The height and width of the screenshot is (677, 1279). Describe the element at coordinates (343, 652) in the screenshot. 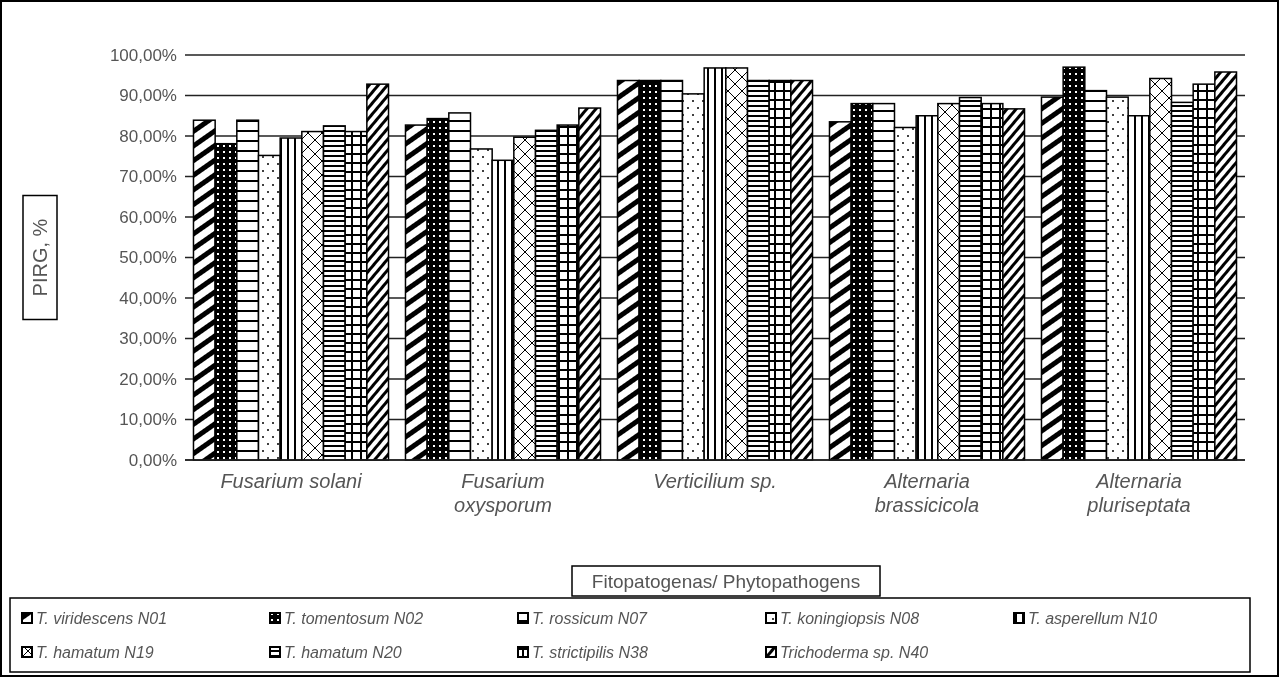

I see `legend-label: T. hamatum N20` at that location.